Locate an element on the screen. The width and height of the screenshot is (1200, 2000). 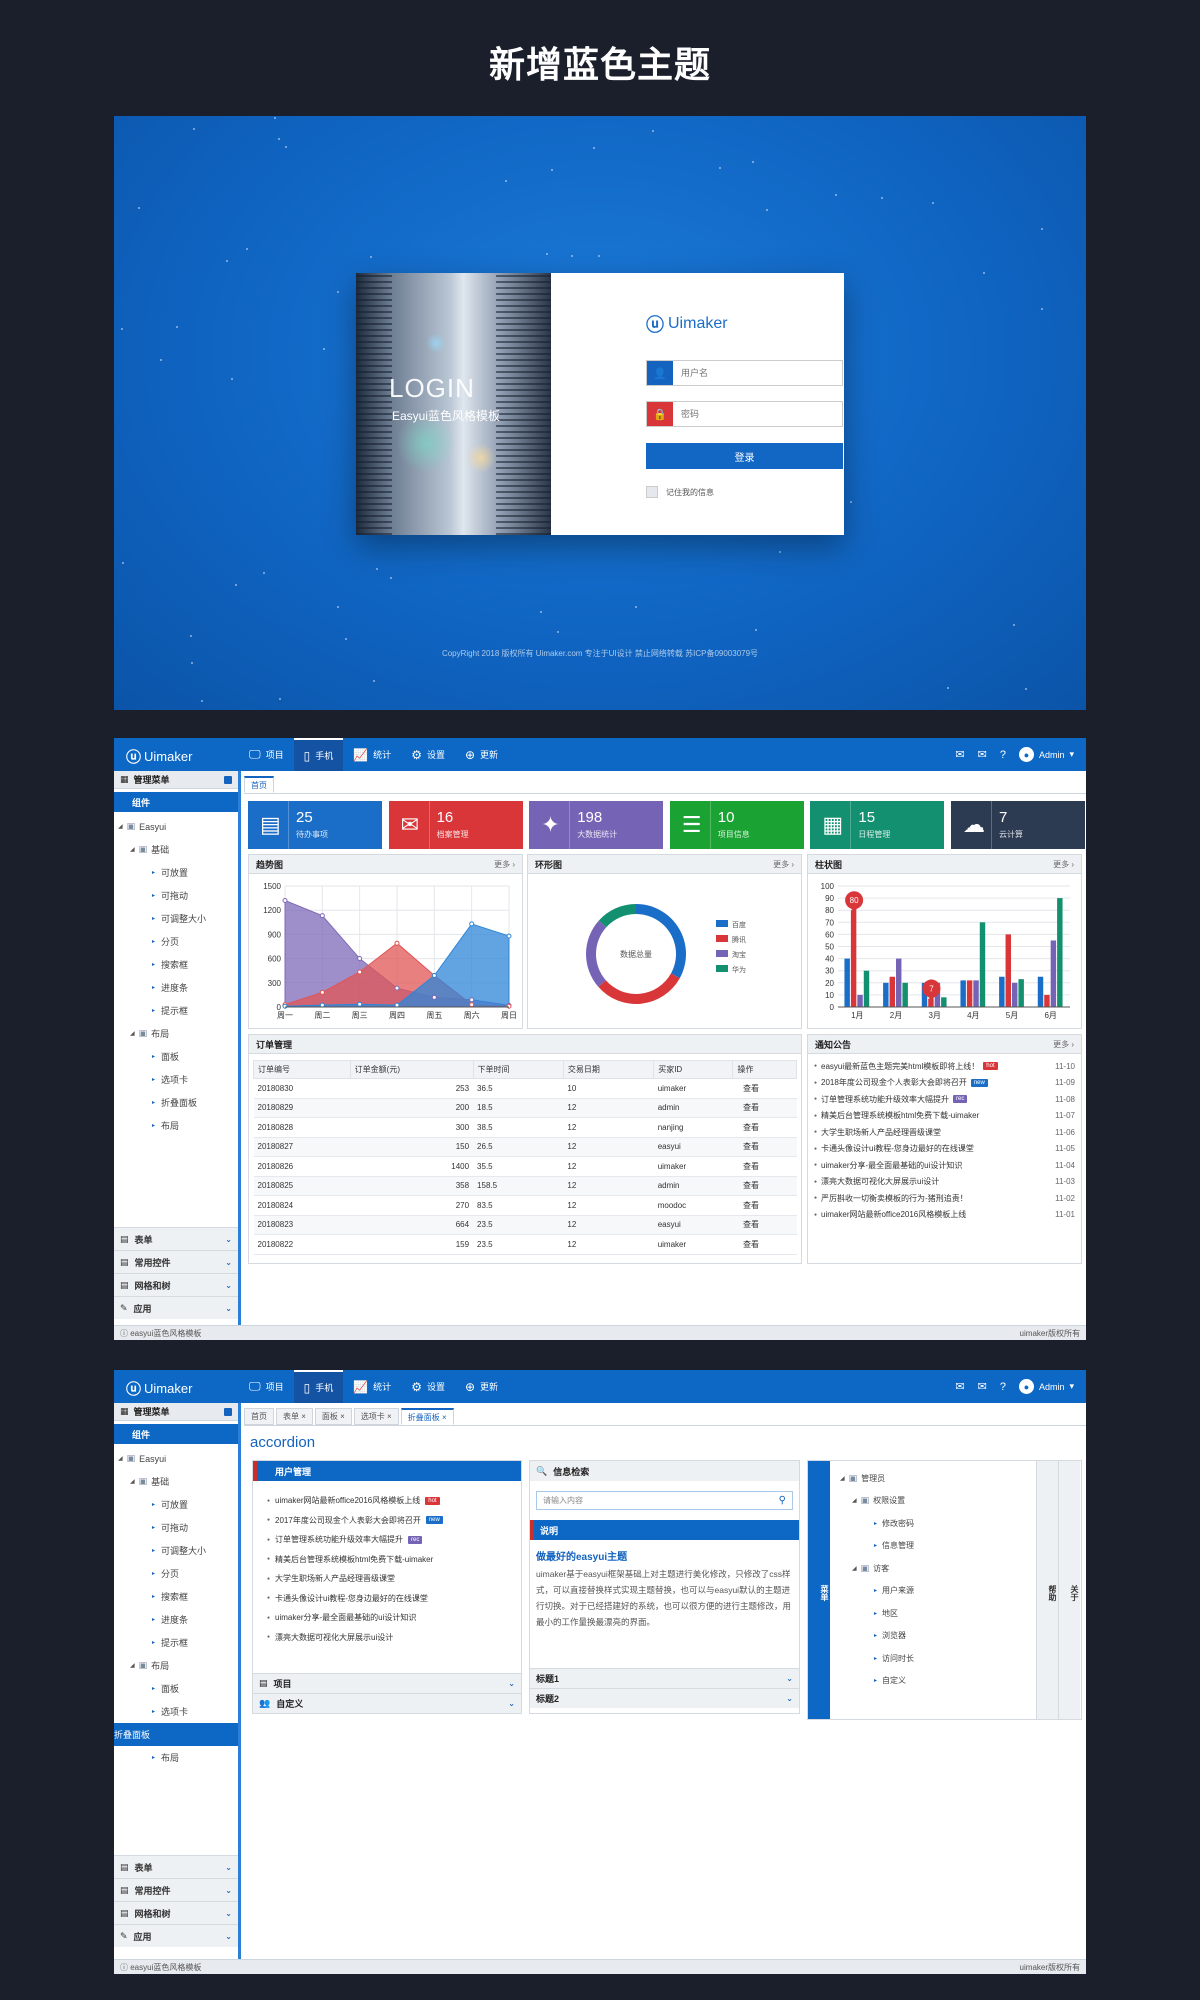
desc-header: 说明 is located at coordinates (664, 1530).